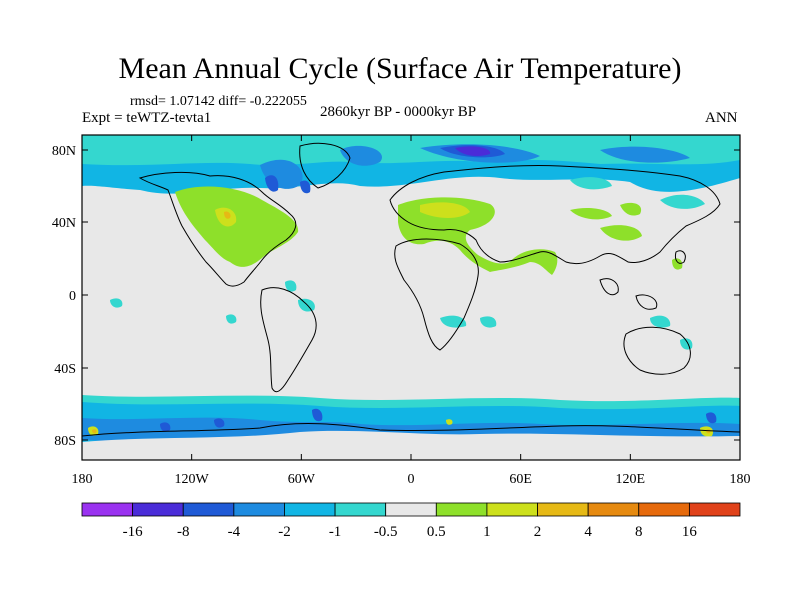 This screenshot has width=800, height=600. What do you see at coordinates (637, 193) in the screenshot?
I see `siberia-cyan-patches` at bounding box center [637, 193].